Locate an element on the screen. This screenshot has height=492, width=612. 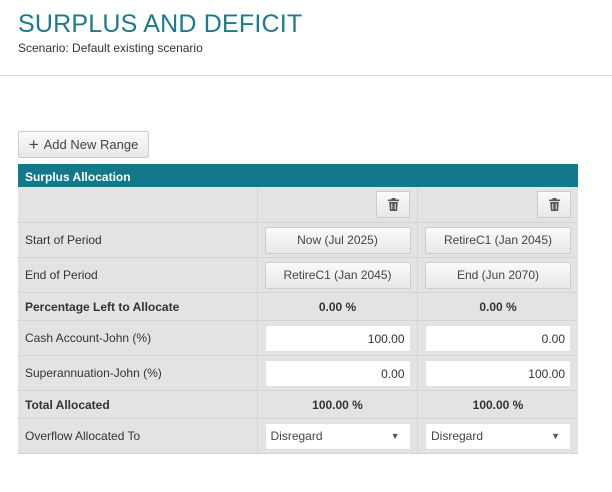
row-label: End of Period is located at coordinates (138, 275).